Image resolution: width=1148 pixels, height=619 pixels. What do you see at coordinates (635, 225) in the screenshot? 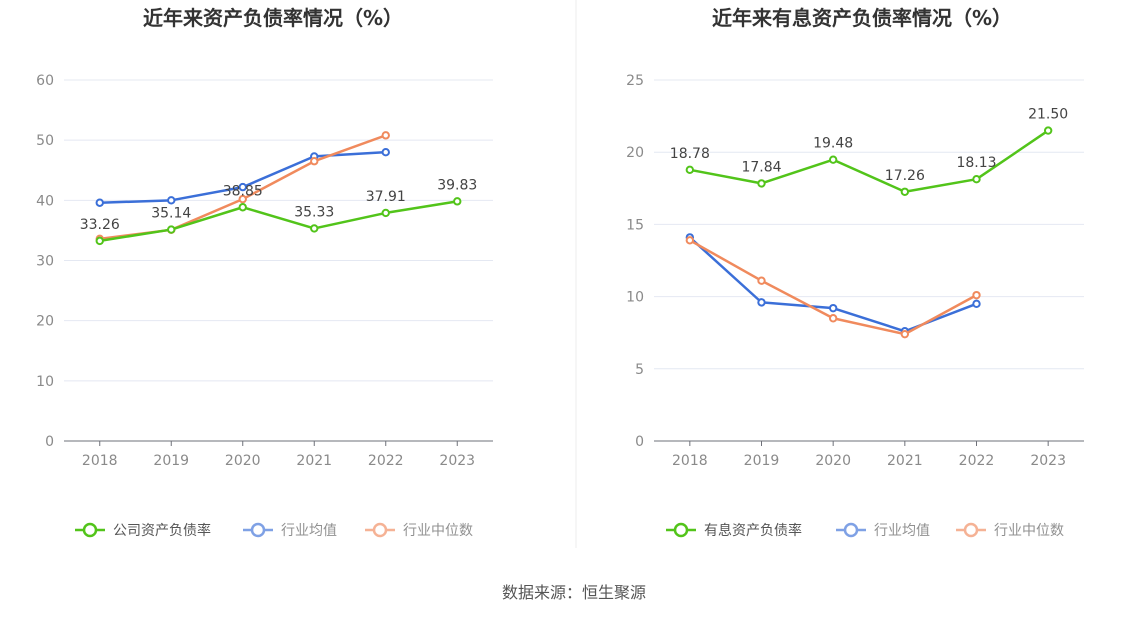
I see `y-tick-label: 15` at bounding box center [635, 225].